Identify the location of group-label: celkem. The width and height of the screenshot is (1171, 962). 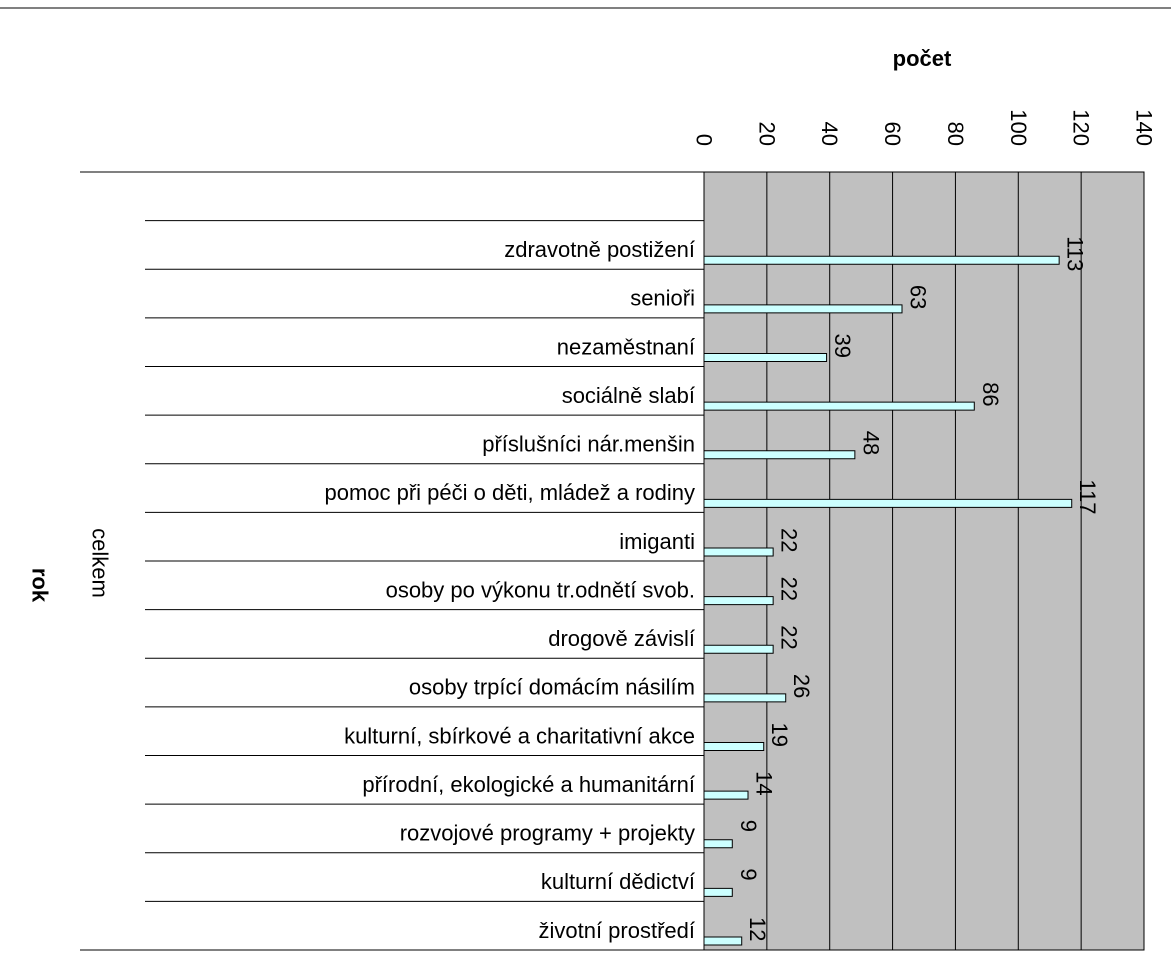
(100, 563).